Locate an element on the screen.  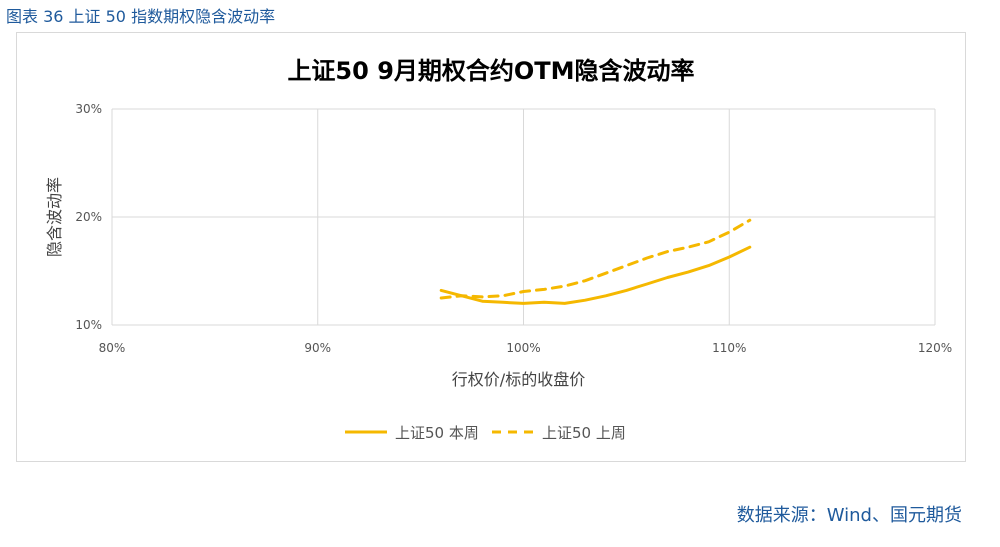
figure-caption: 图表 36 上证 50 指数期权隐含波动率 is located at coordinates (141, 16).